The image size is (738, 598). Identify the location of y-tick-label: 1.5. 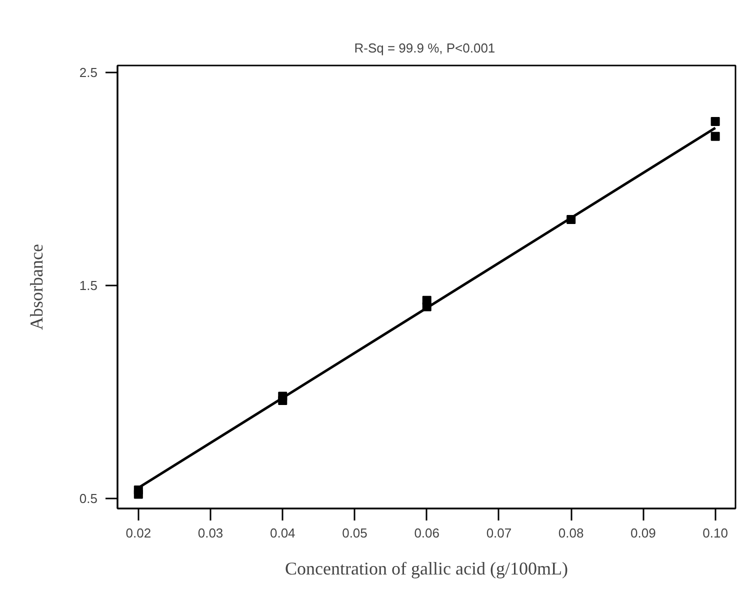
(88, 286).